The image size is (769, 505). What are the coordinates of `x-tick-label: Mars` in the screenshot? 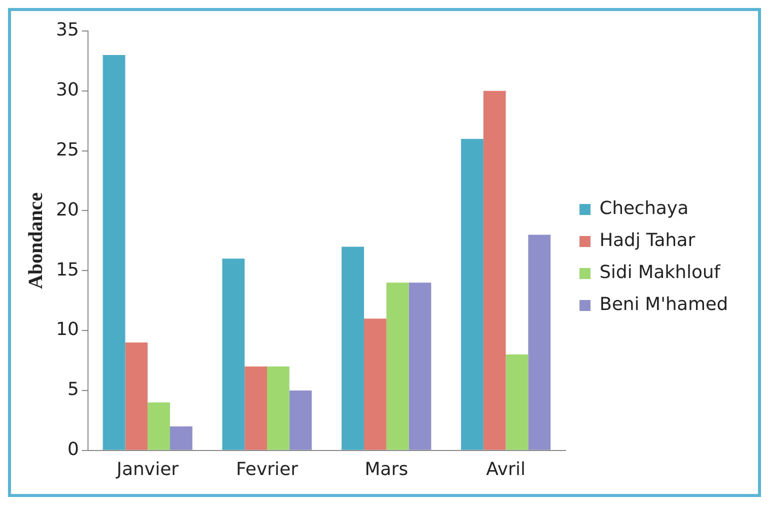 It's located at (386, 469).